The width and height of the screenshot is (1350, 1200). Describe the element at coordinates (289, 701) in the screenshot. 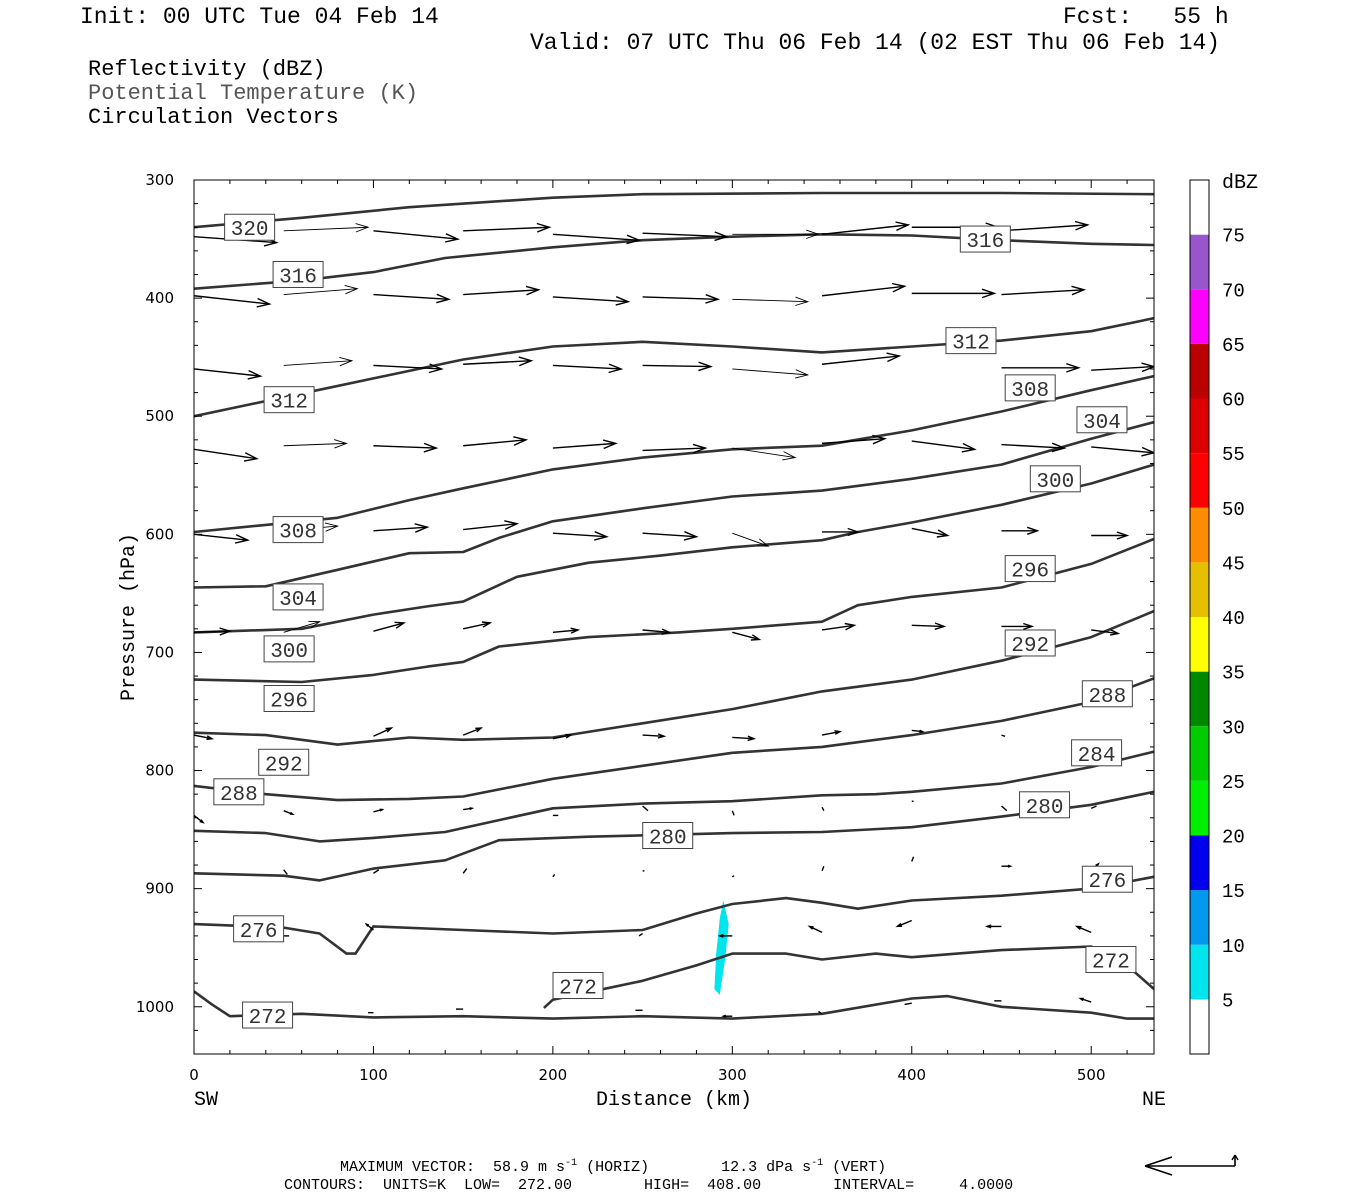

I see `contour-label: 296` at that location.